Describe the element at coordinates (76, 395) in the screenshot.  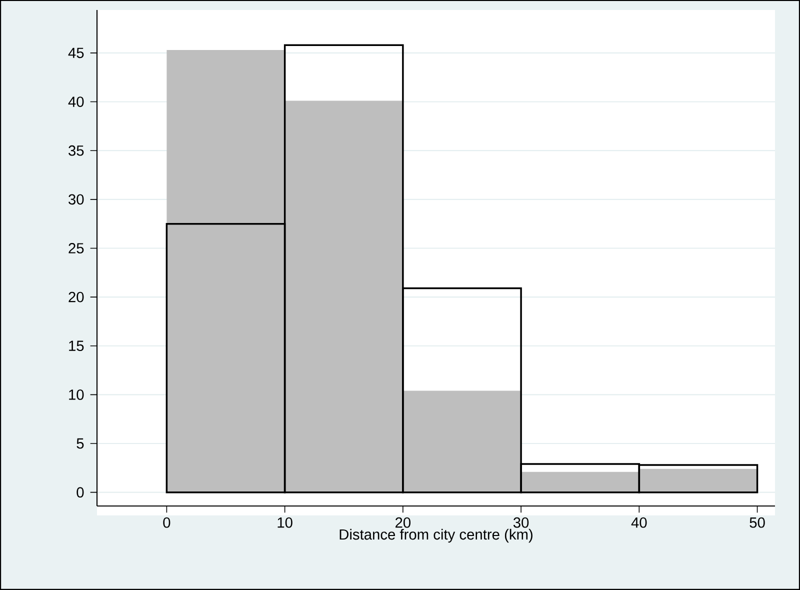
I see `y-tick-label: 10` at that location.